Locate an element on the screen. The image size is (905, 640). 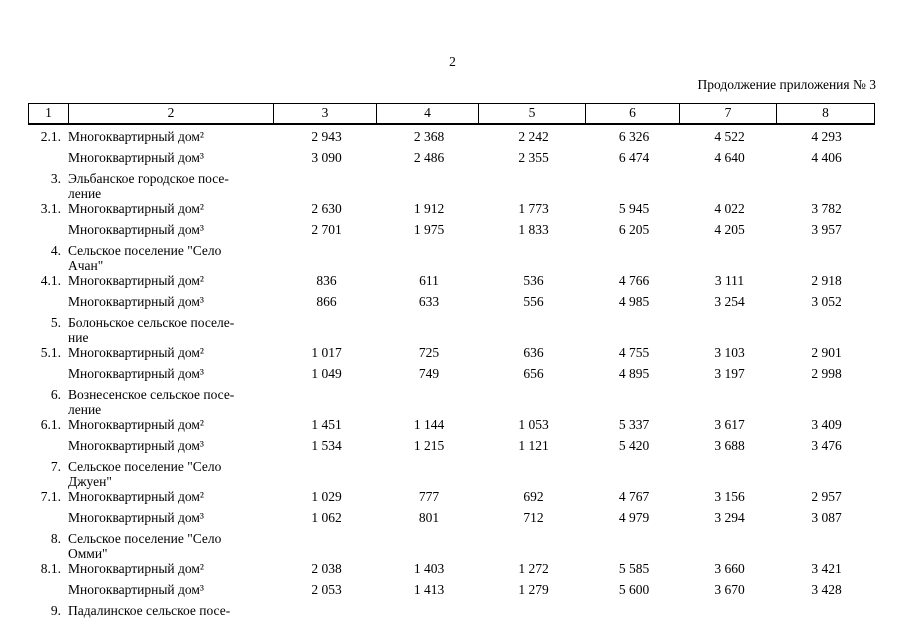
value-cell: 801 is located at coordinates (429, 517).